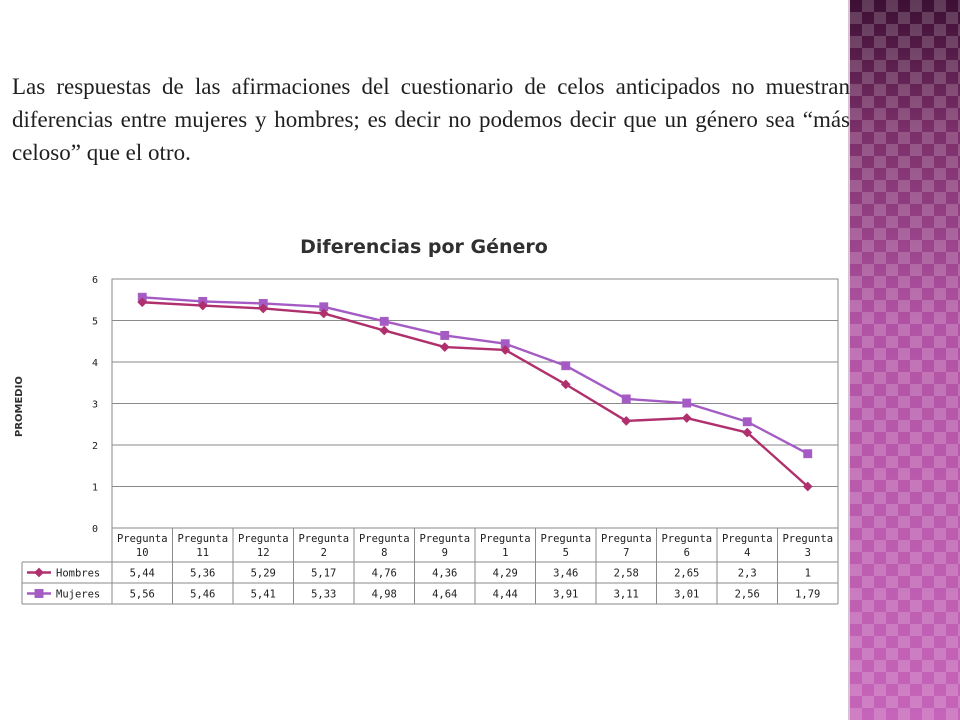  Describe the element at coordinates (444, 595) in the screenshot. I see `table-value-mujeres: 4,64` at that location.